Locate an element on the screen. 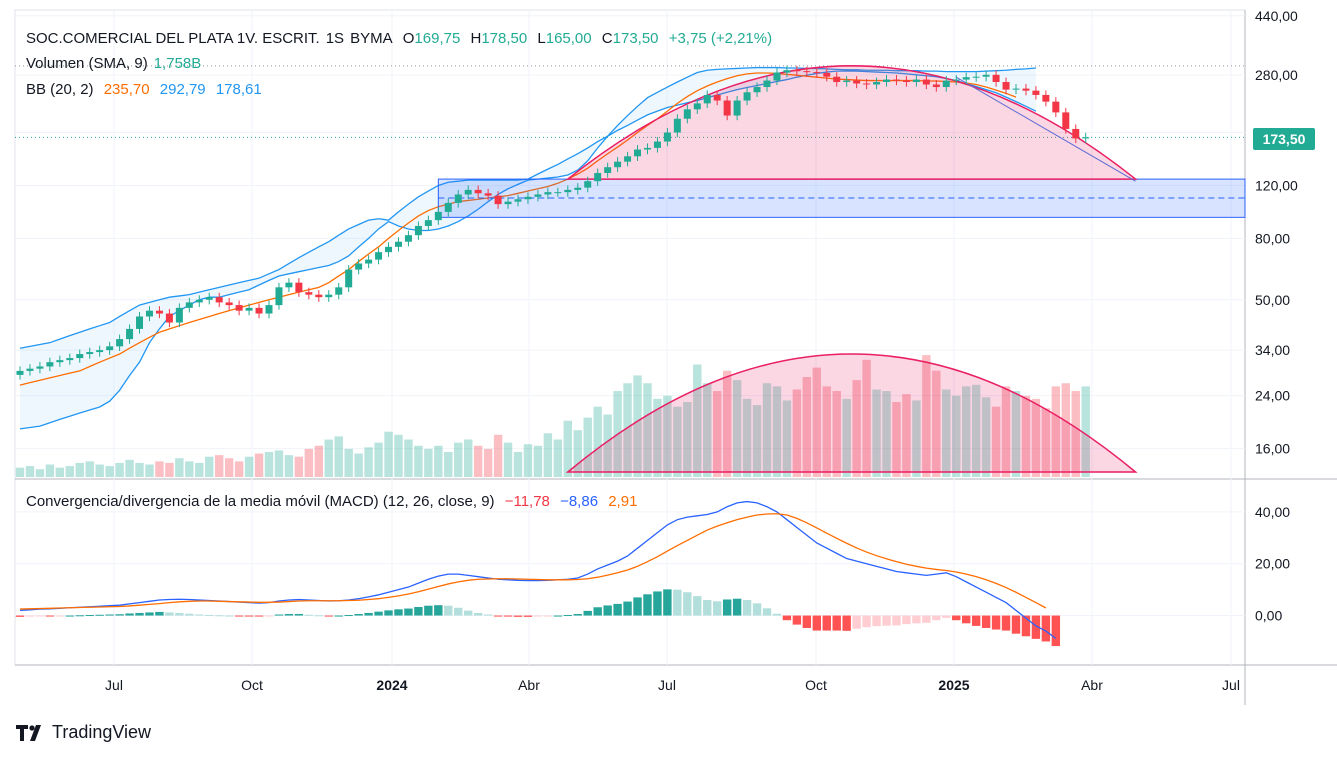  time-tick-label: Oct is located at coordinates (252, 685).